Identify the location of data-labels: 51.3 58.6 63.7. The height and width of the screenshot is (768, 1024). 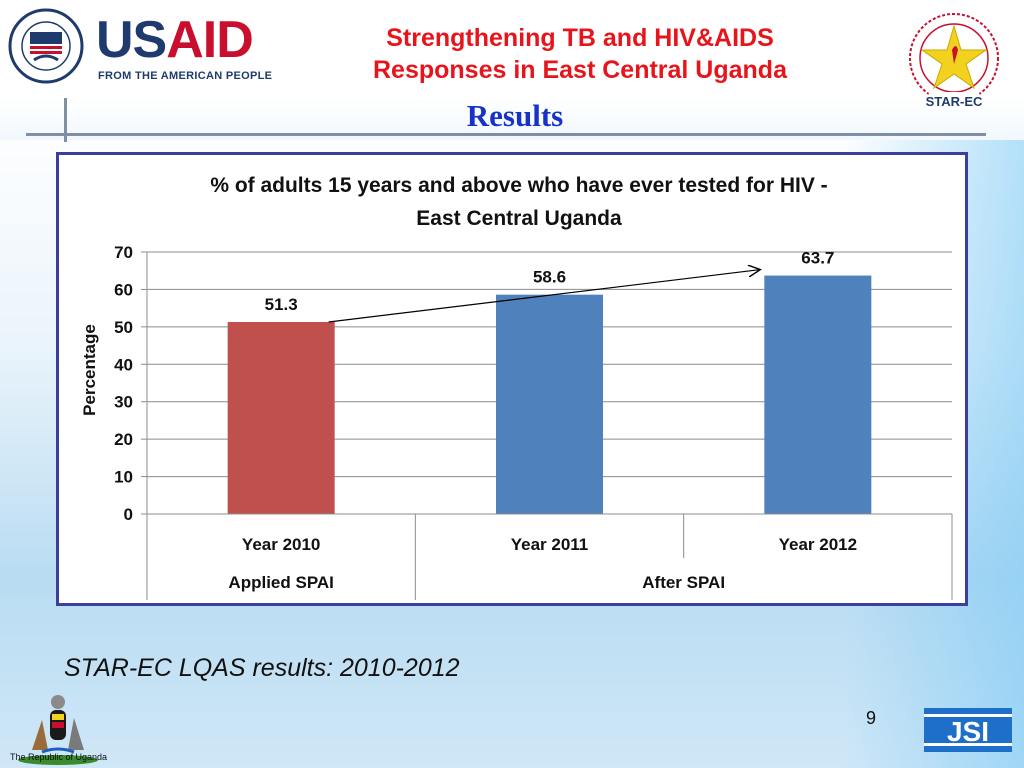
(549, 286).